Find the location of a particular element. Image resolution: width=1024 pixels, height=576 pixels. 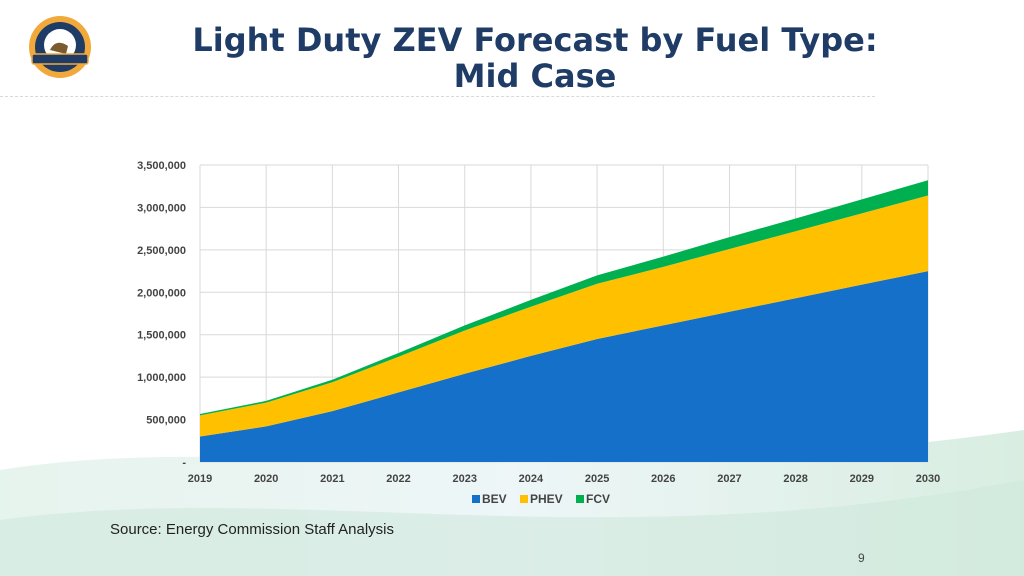

y-tick-label: - is located at coordinates (184, 463).